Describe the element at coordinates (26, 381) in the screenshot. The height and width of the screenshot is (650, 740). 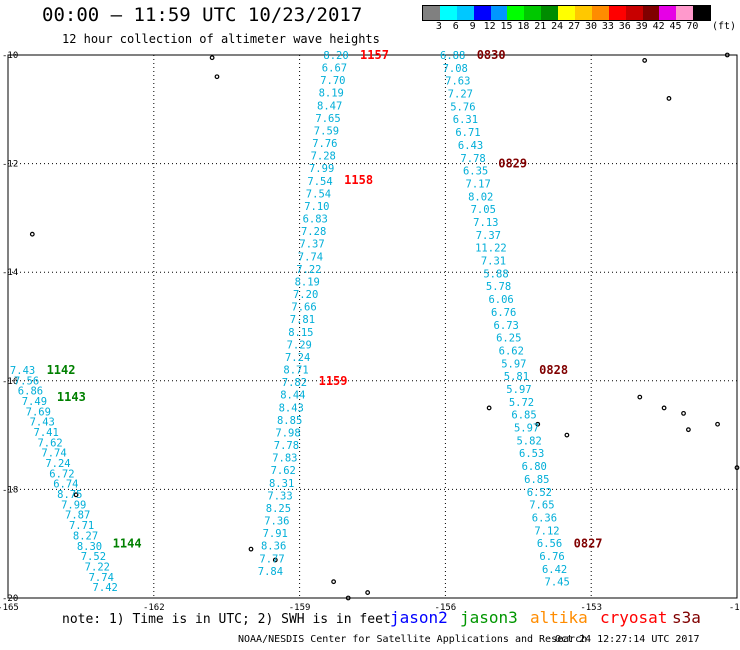
I see `wave-height-value: 7.56` at that location.